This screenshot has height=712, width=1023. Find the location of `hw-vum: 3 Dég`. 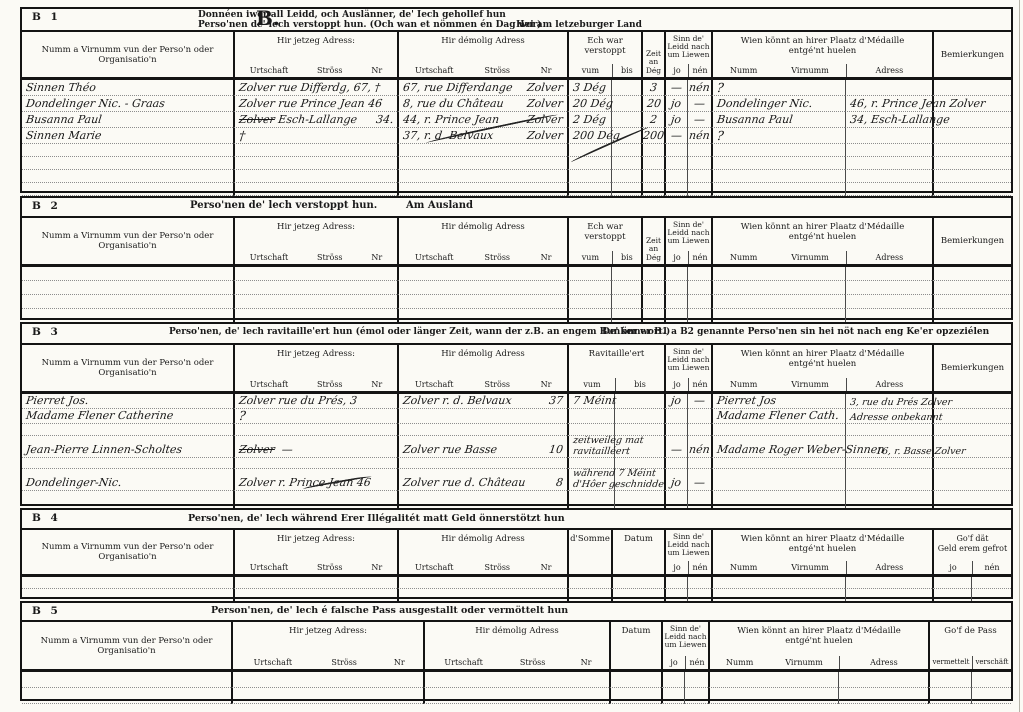

hw-vum: 3 Dég is located at coordinates (589, 87).